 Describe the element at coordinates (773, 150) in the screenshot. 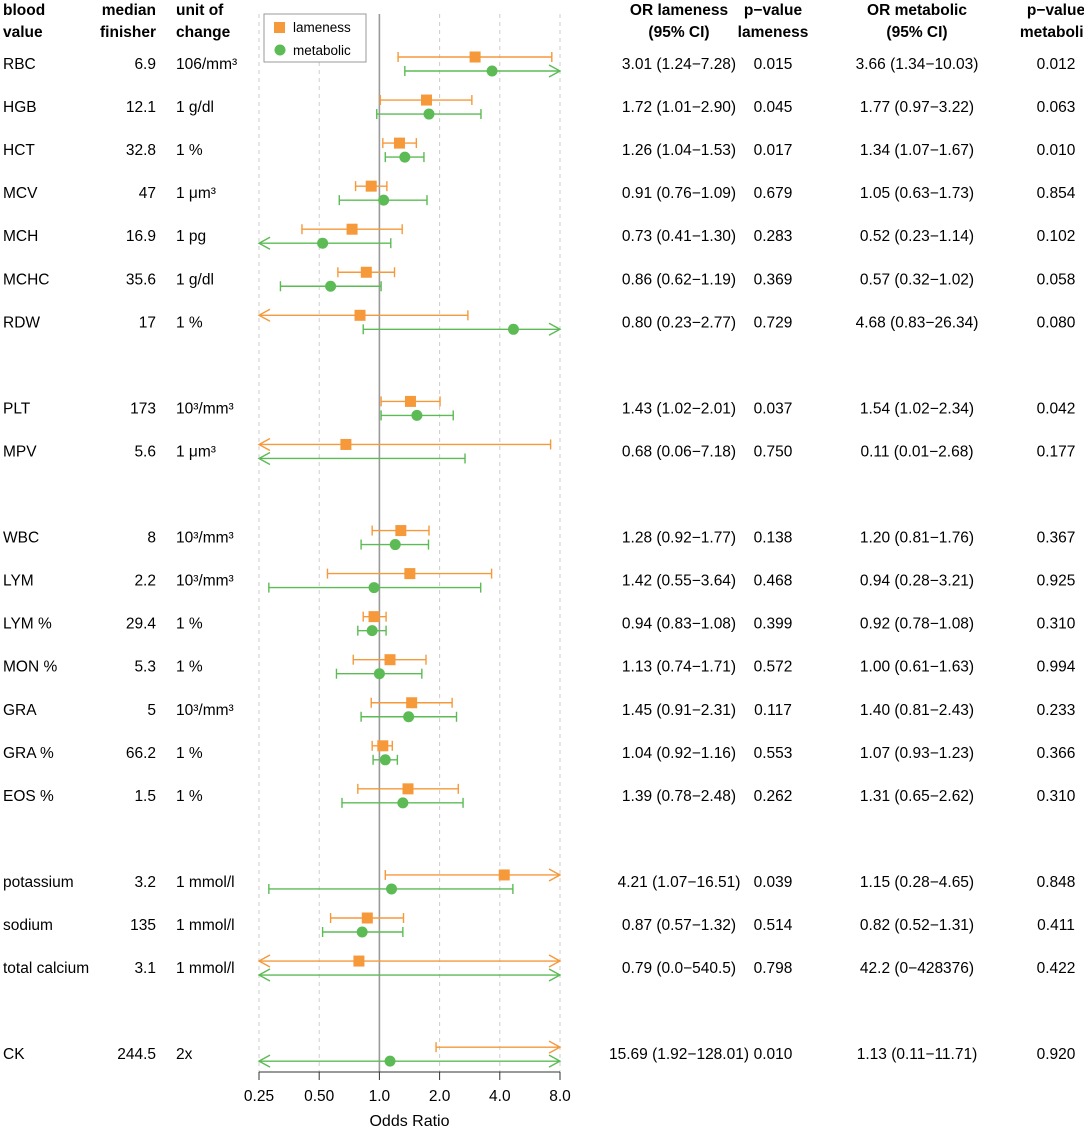

I see `p-lameness: 0.017` at that location.